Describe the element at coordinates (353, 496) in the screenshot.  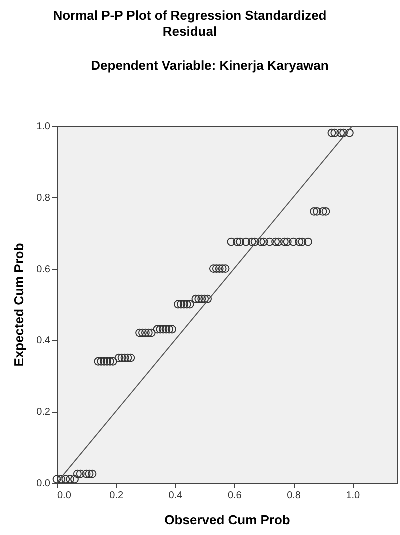
I see `x-tick-label: 1.0` at that location.